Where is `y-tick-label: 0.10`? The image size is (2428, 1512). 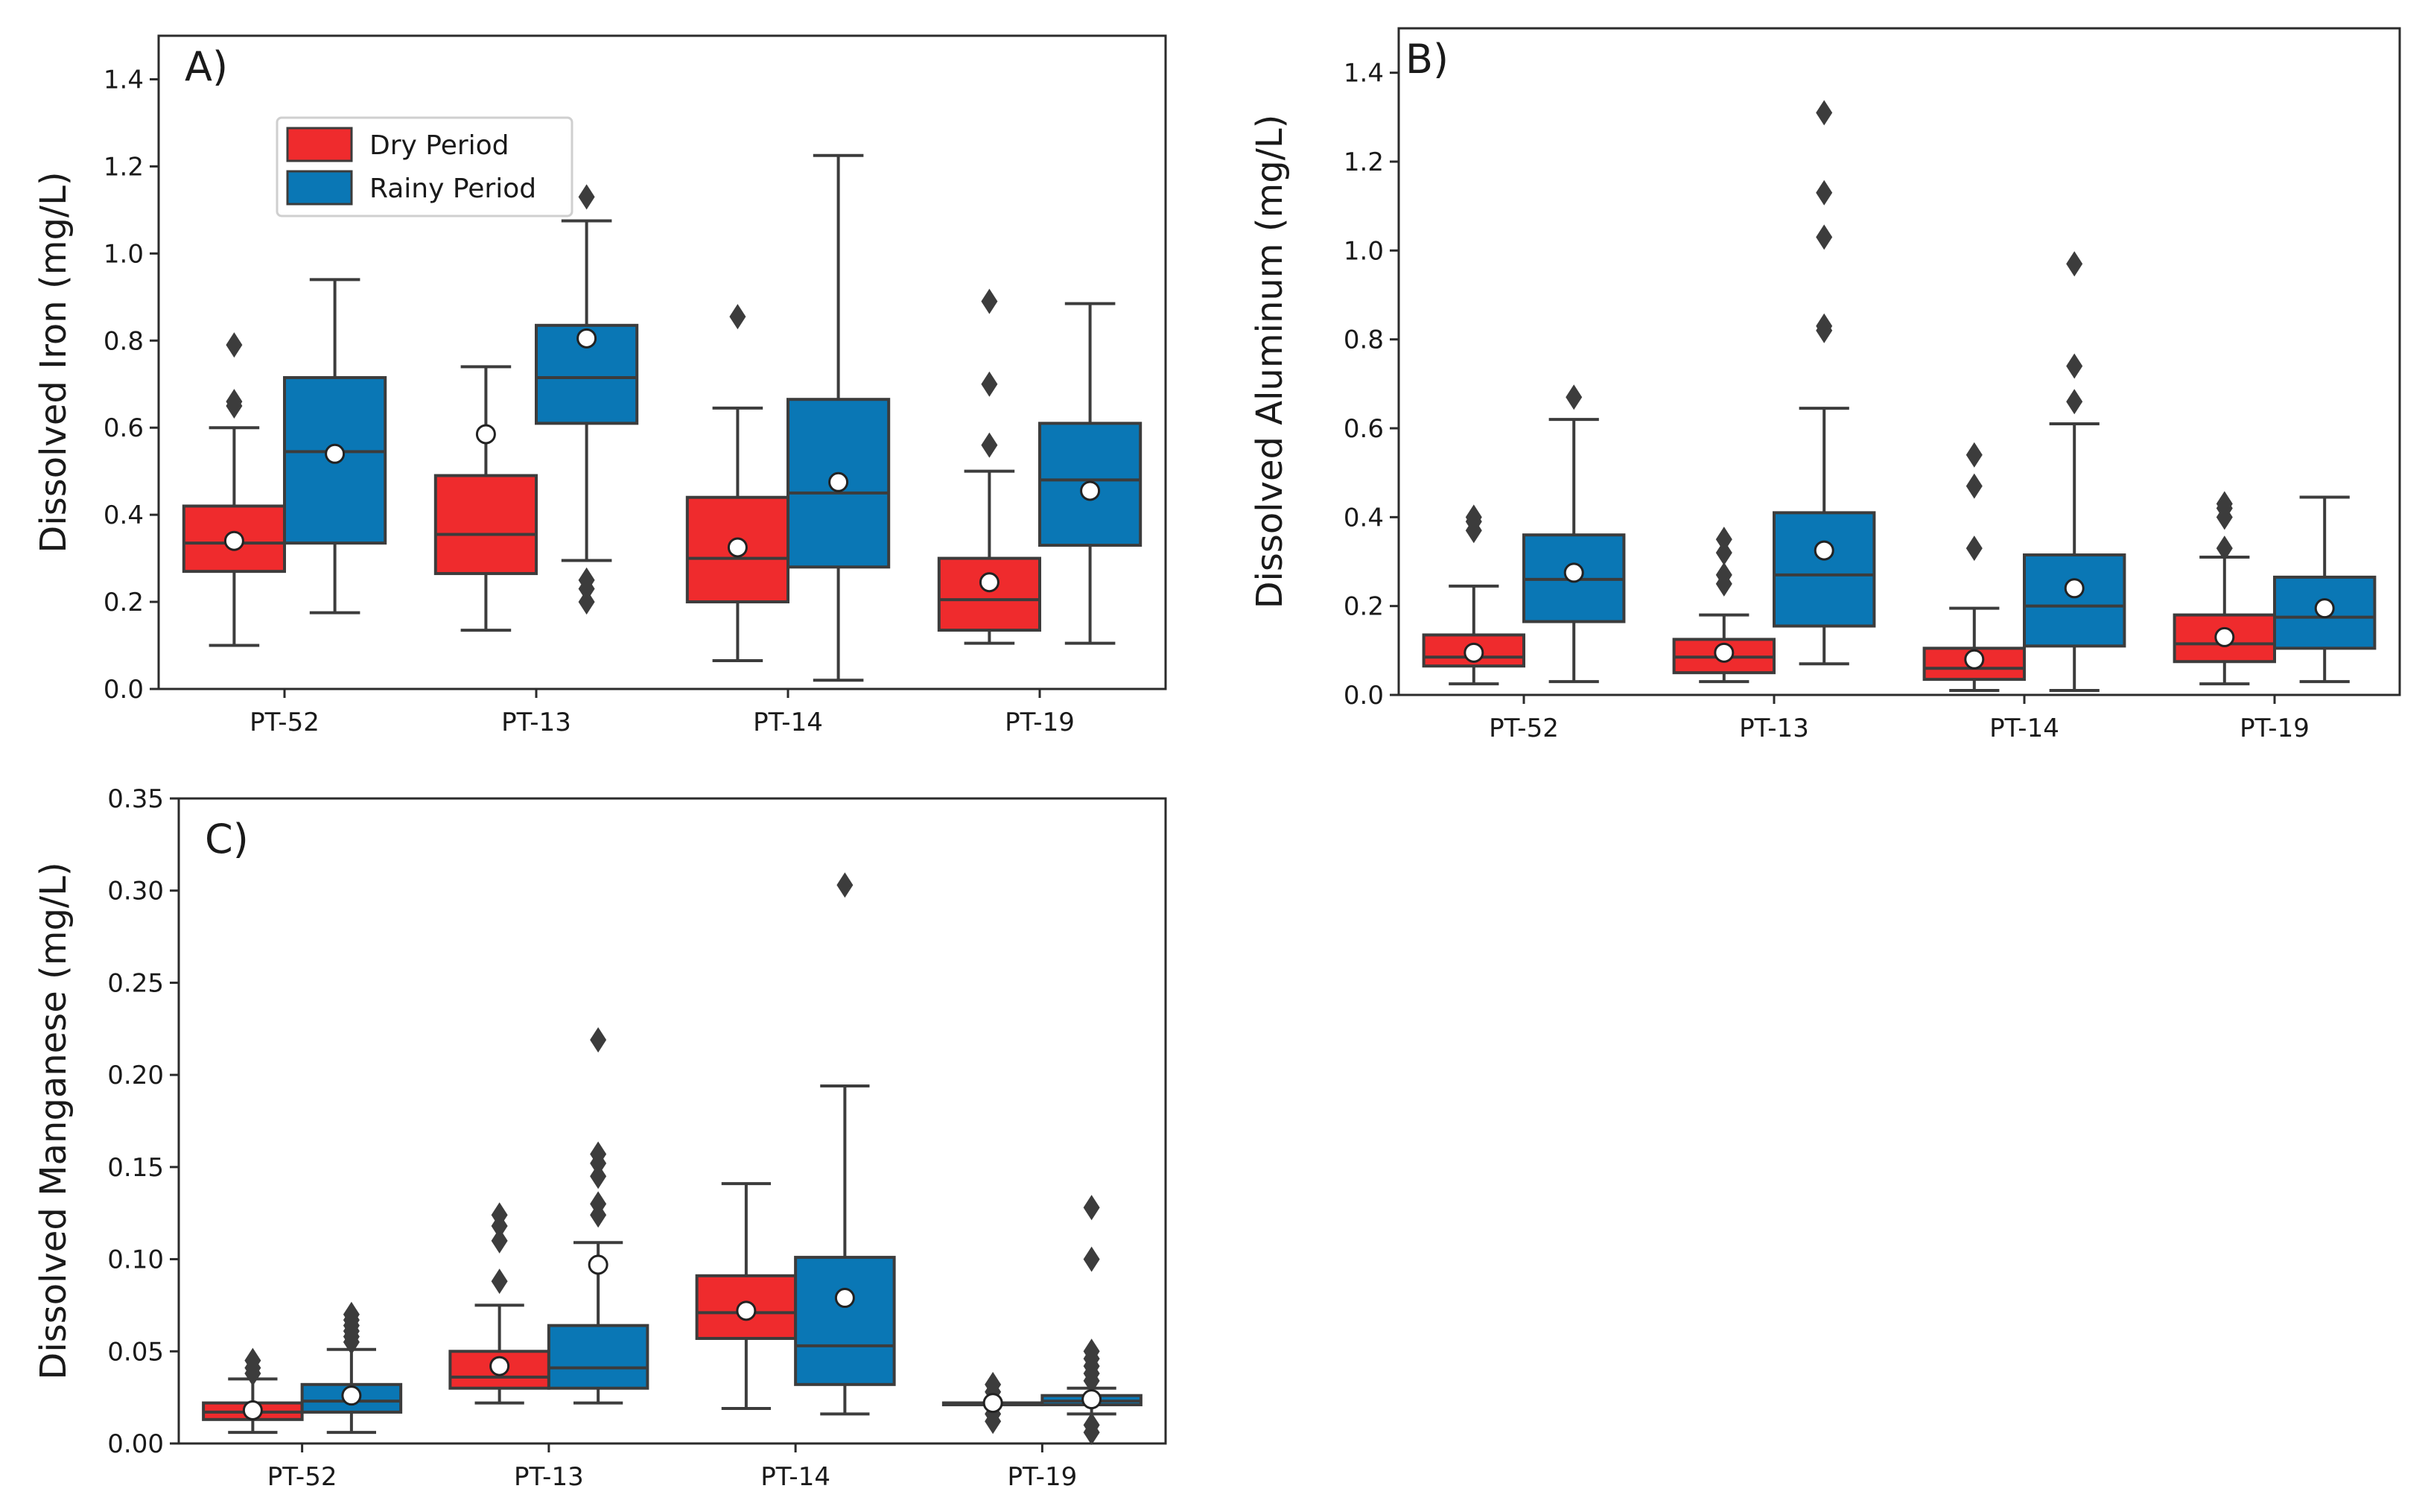 y-tick-label: 0.10 is located at coordinates (135, 1260).